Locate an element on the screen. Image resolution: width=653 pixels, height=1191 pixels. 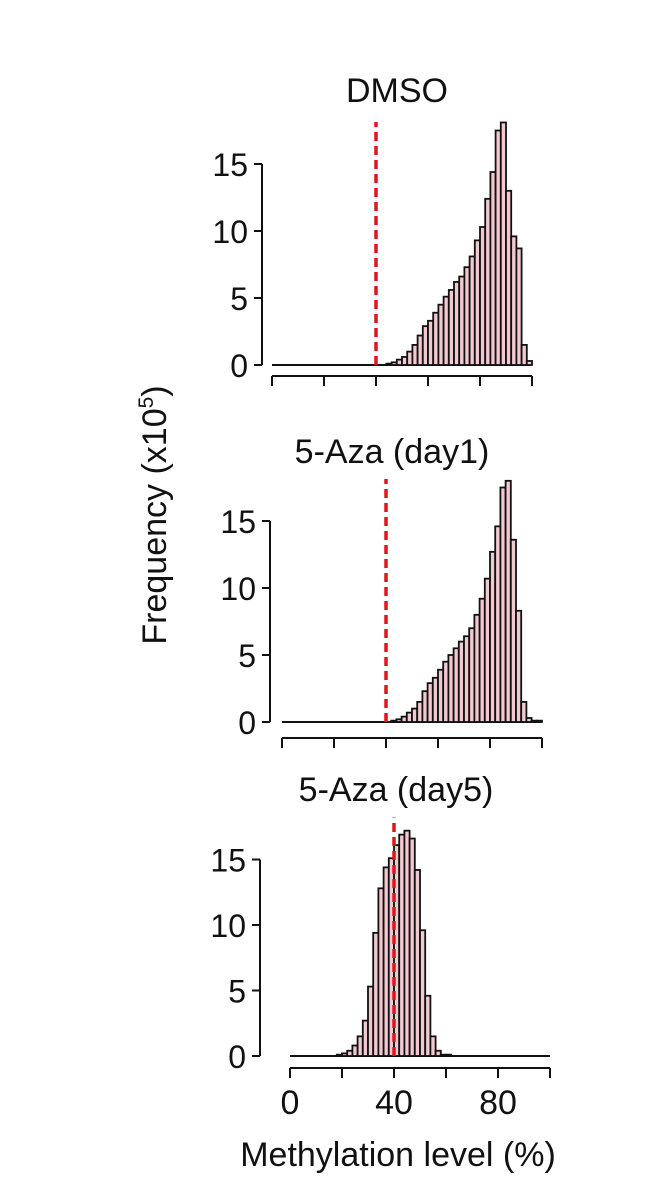
x-axis-label: Methylation level (%) is located at coordinates (398, 1155).